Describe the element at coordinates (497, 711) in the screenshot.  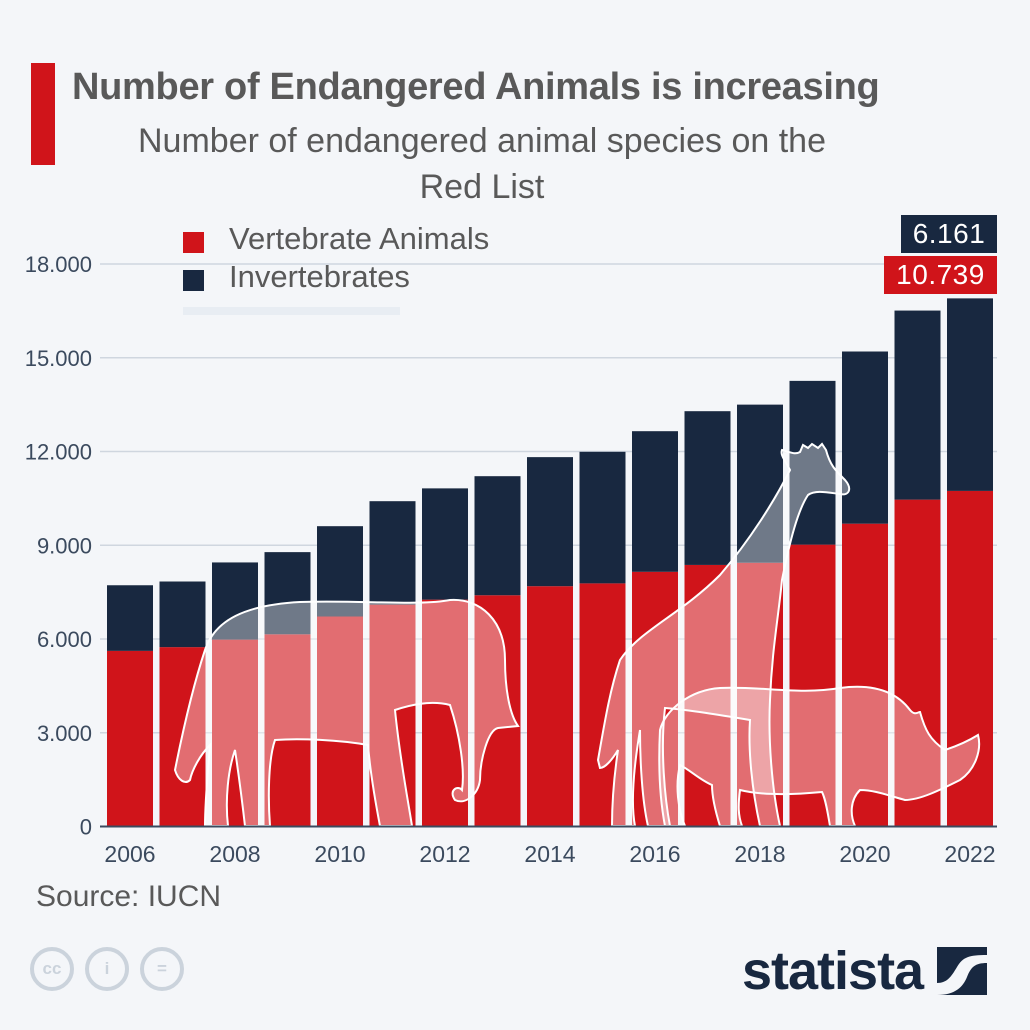
I see `bar-vertebrates-2013` at that location.